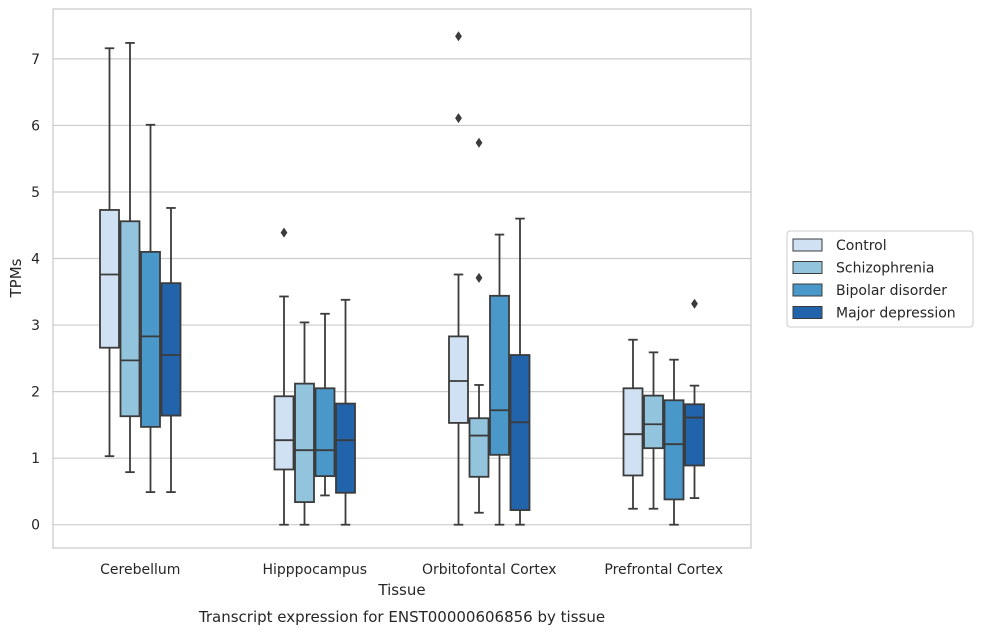  Describe the element at coordinates (314, 570) in the screenshot. I see `x-tick-label: Hipppocampus` at that location.